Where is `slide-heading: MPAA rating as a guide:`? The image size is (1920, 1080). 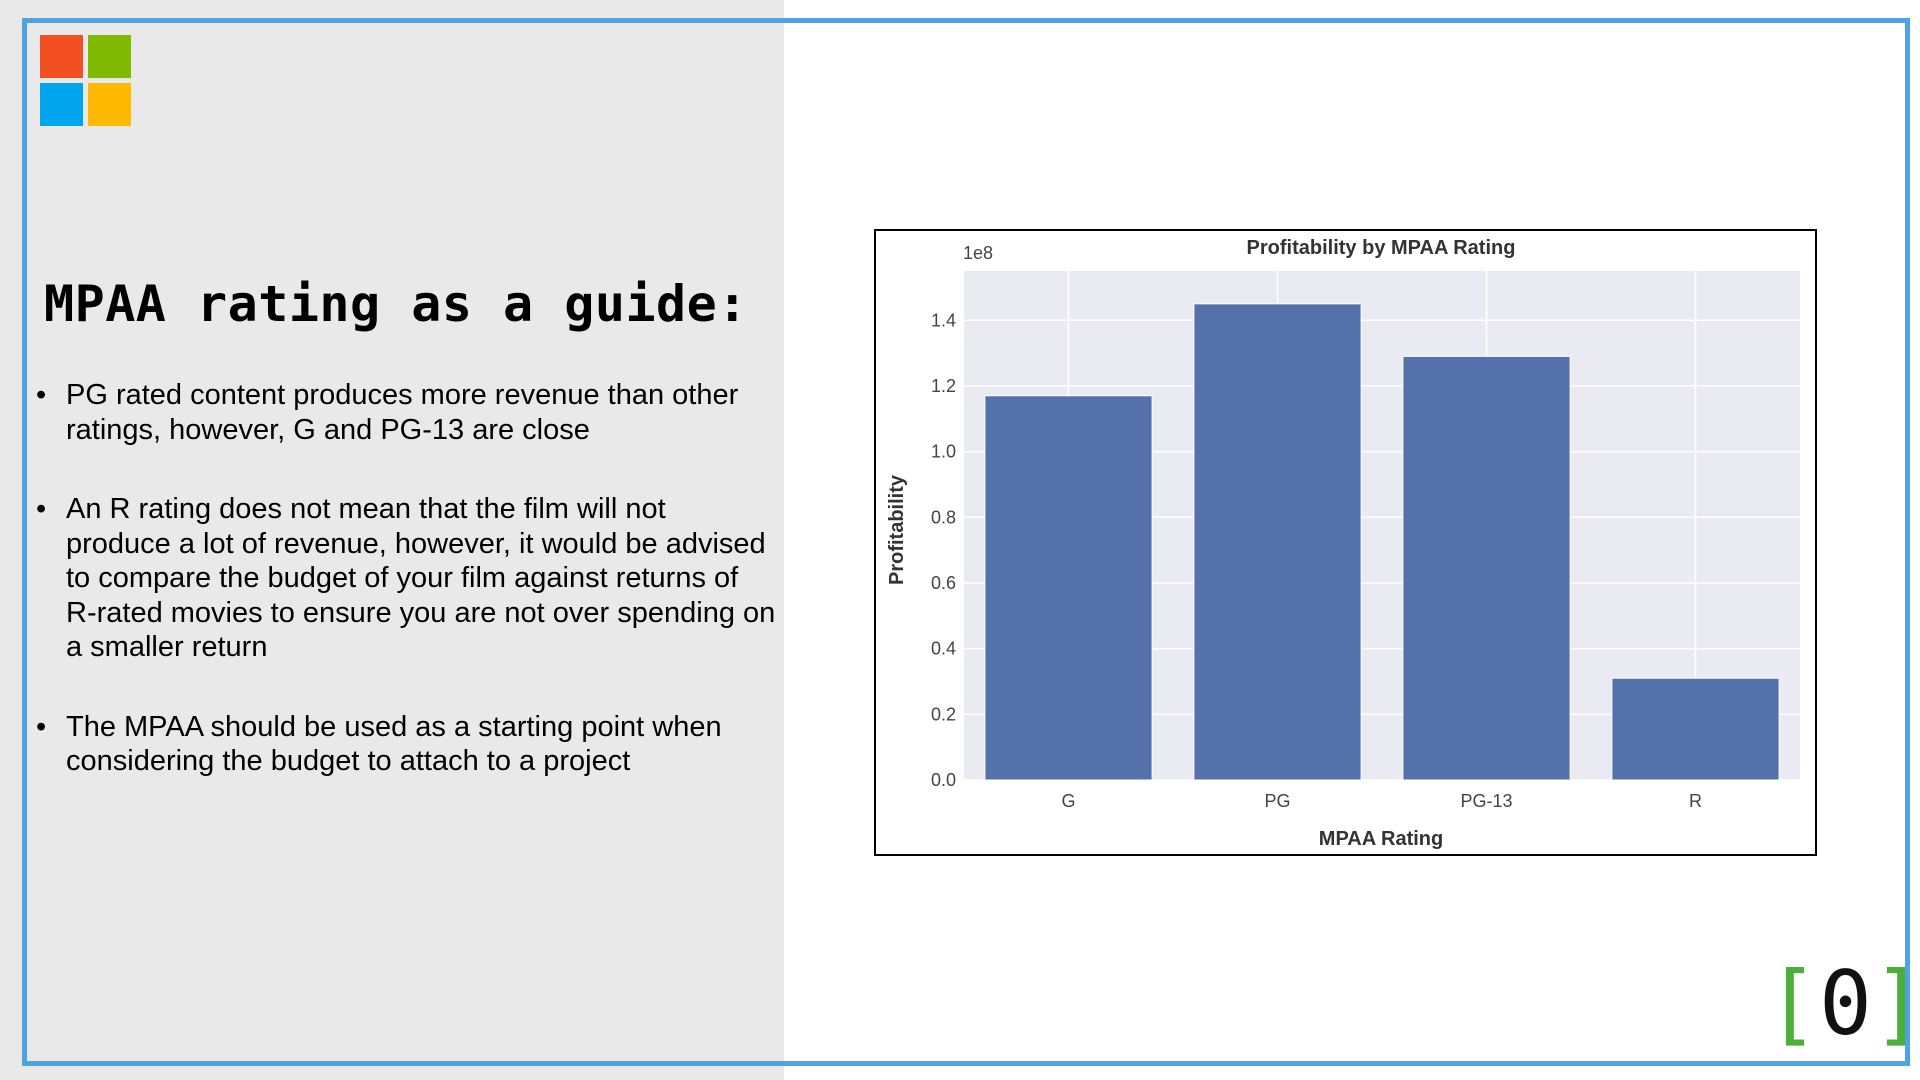
slide-heading: MPAA rating as a guide: is located at coordinates (396, 304).